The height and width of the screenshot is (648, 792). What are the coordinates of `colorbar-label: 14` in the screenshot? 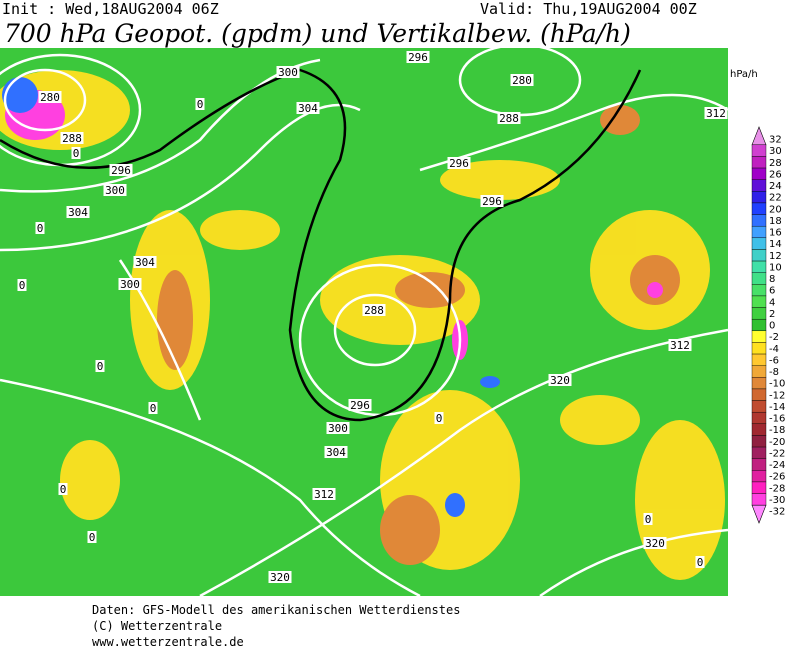 It's located at (775, 244).